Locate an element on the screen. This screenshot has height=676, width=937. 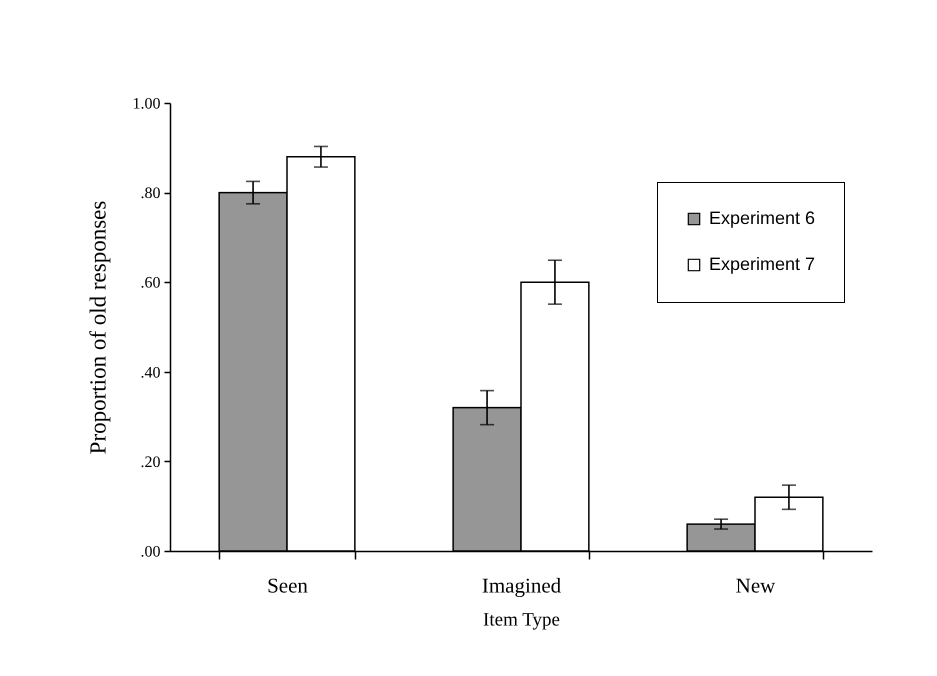
x-axis-title: Item Type is located at coordinates (521, 620).